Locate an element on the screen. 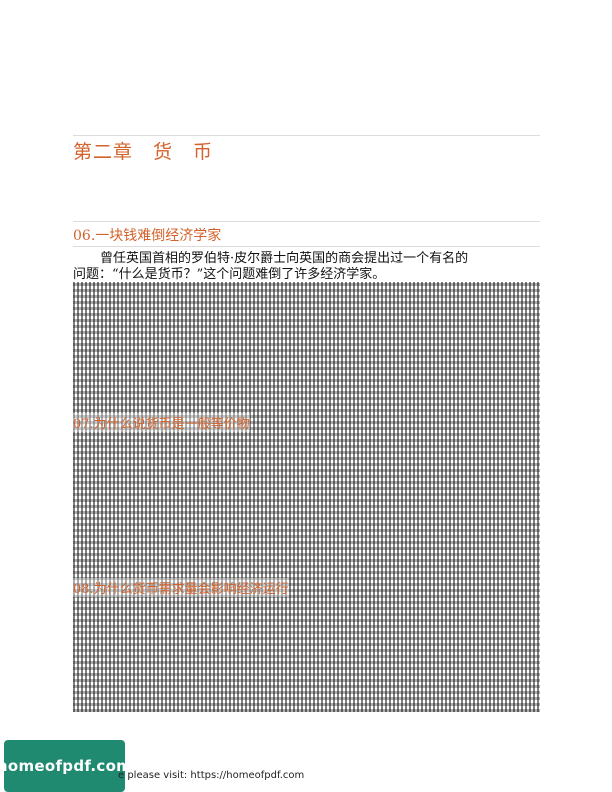  chapter-title: 第二章 货 币 is located at coordinates (143, 152).